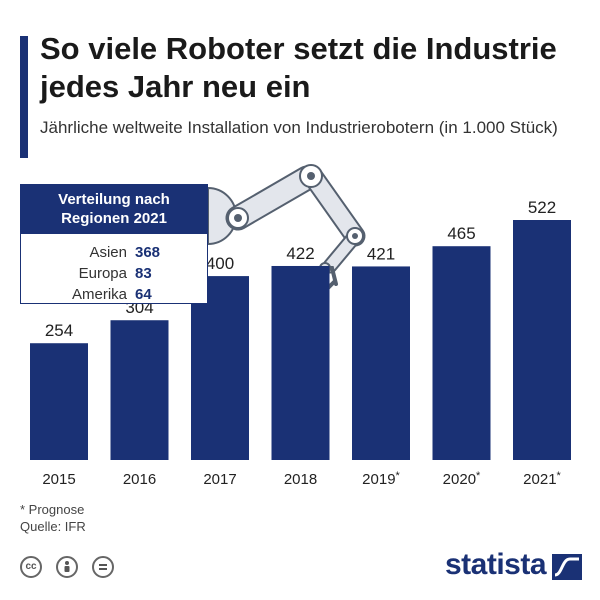  What do you see at coordinates (31, 567) in the screenshot?
I see `cc-icon: cc` at bounding box center [31, 567].